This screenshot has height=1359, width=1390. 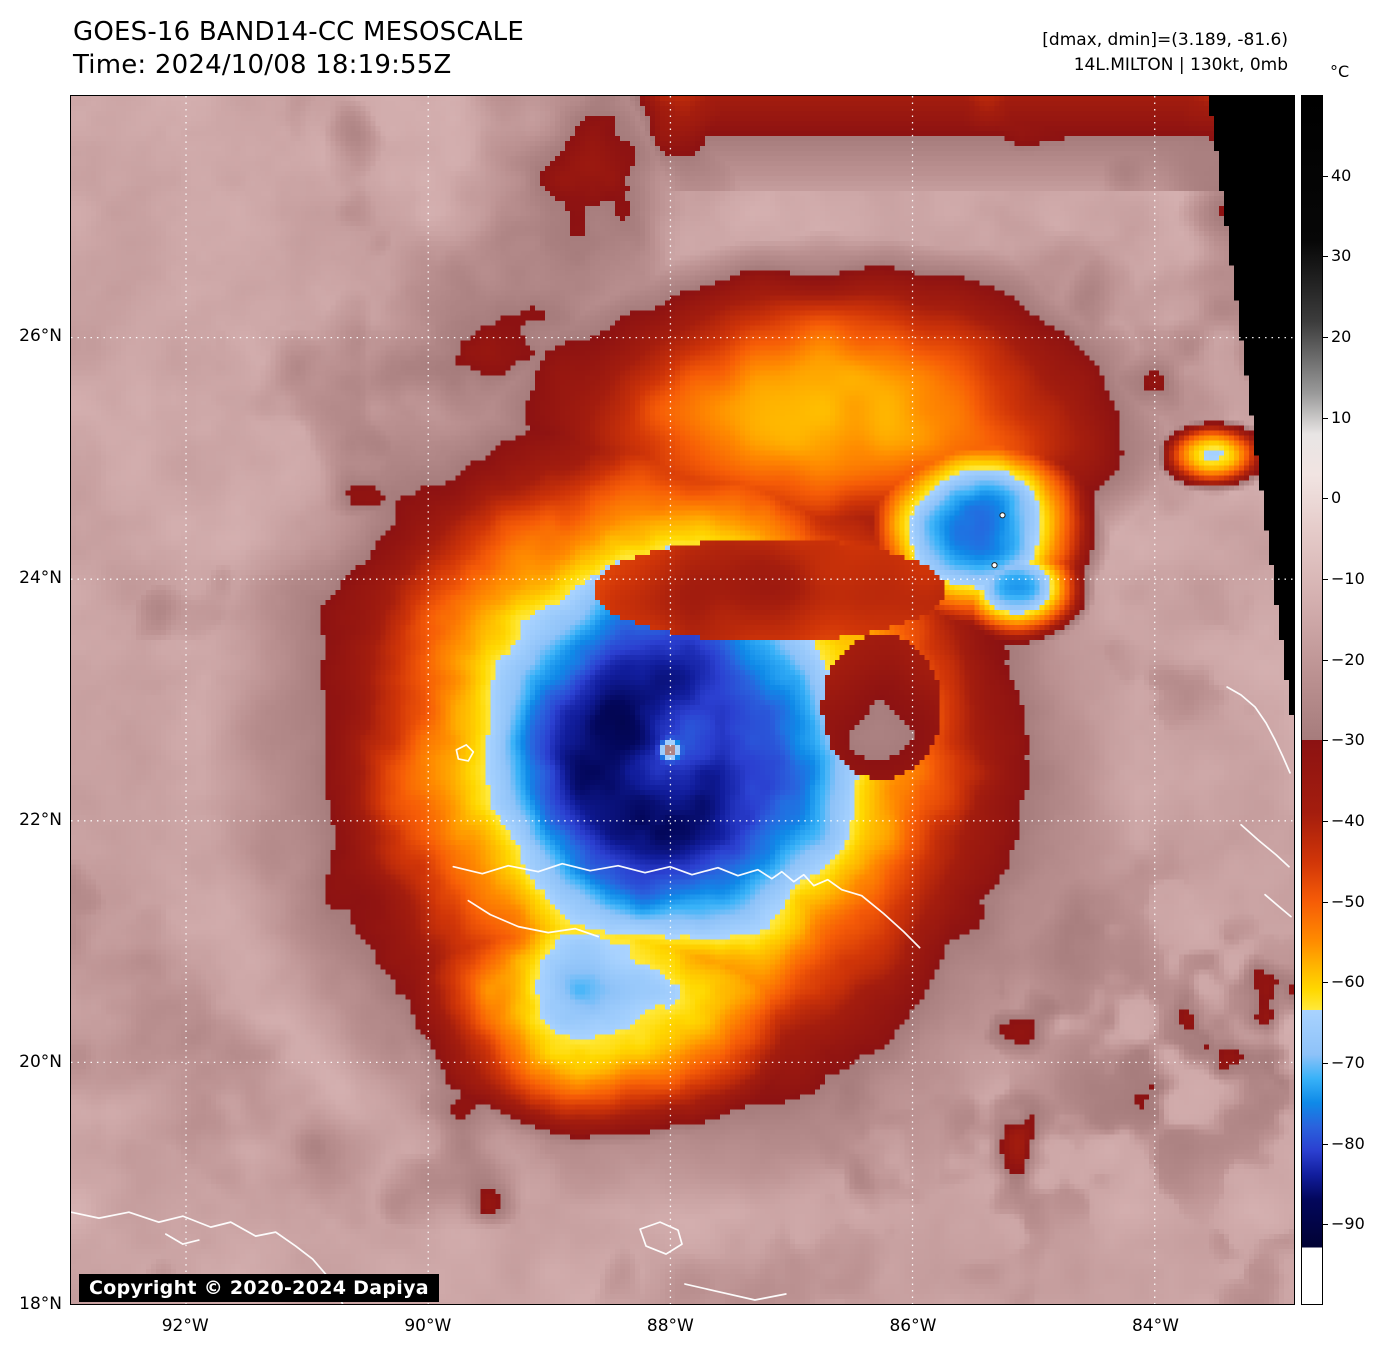 I want to click on dmax-dmin-readout: [dmax, dmin]=(3.189, -81.6), so click(x=1165, y=40).